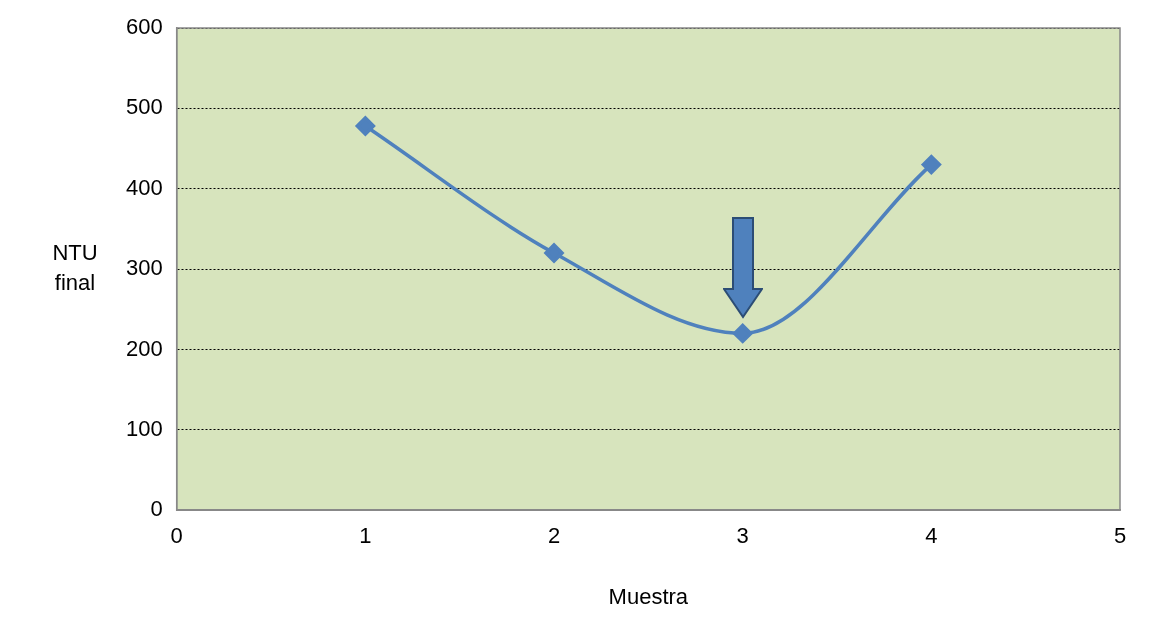  What do you see at coordinates (144, 268) in the screenshot?
I see `y-tick-label: 300` at bounding box center [144, 268].